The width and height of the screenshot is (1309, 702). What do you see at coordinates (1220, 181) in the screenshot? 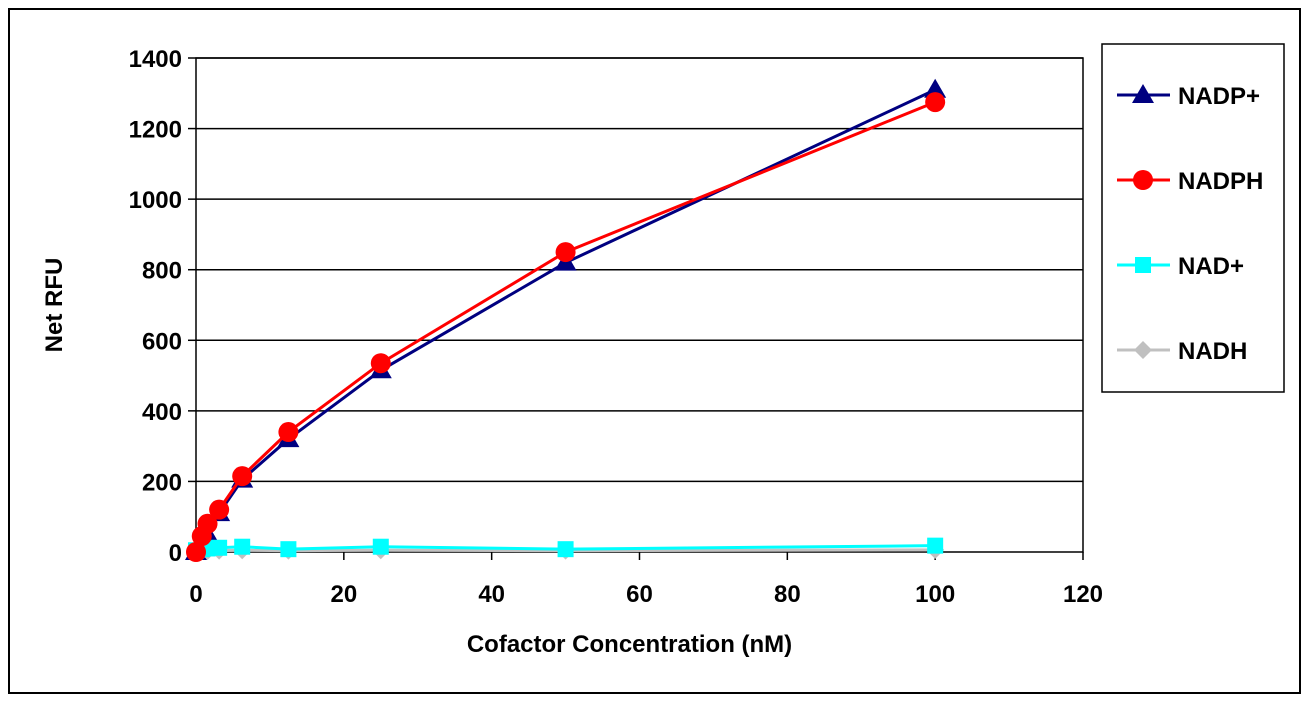
I see `legend-label-nadph: NADPH` at bounding box center [1220, 181].